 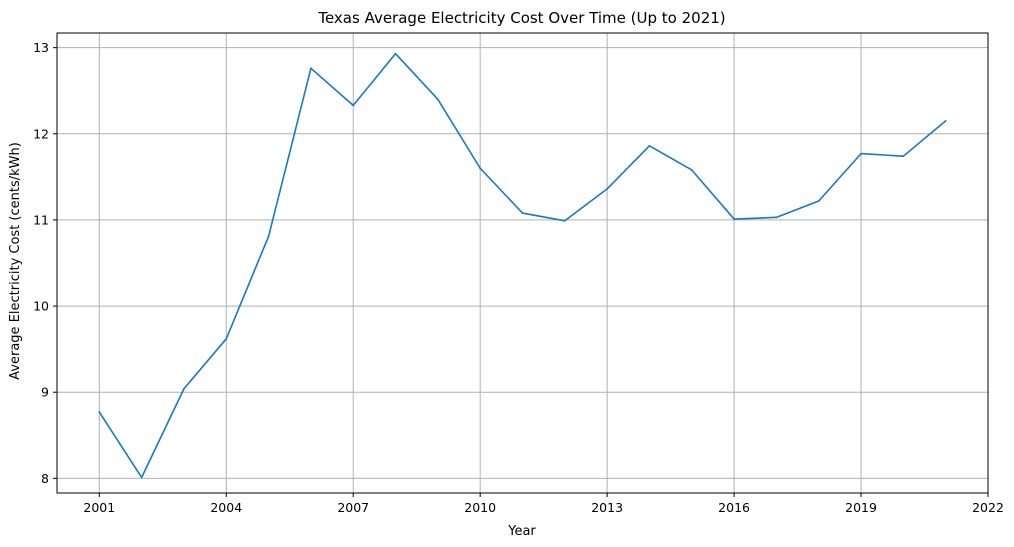 I want to click on x-axis-label: Year, so click(x=521, y=531).